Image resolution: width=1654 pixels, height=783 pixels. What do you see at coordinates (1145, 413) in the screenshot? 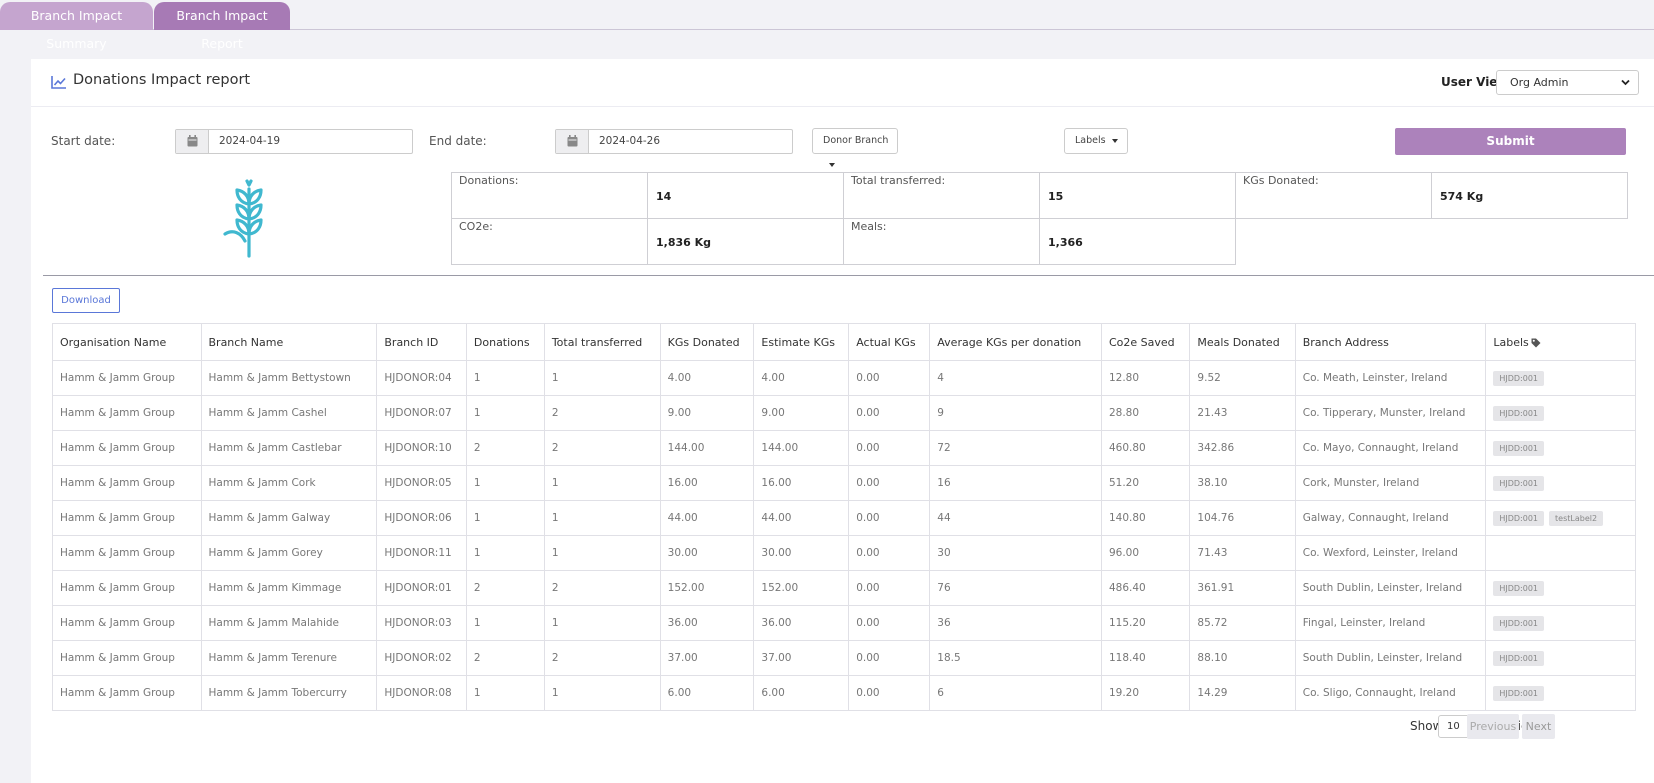
I see `co2e-cell: 28.80` at bounding box center [1145, 413].